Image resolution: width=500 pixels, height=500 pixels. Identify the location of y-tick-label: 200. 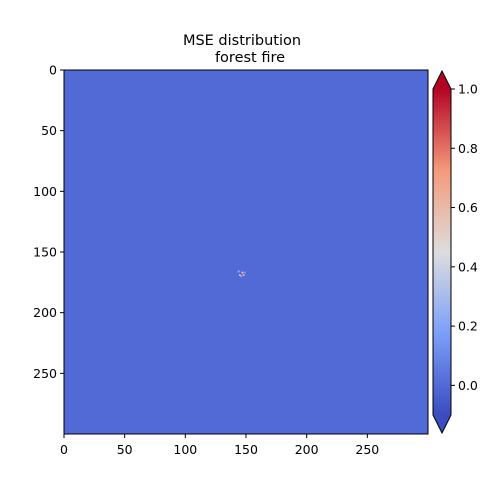
(45, 312).